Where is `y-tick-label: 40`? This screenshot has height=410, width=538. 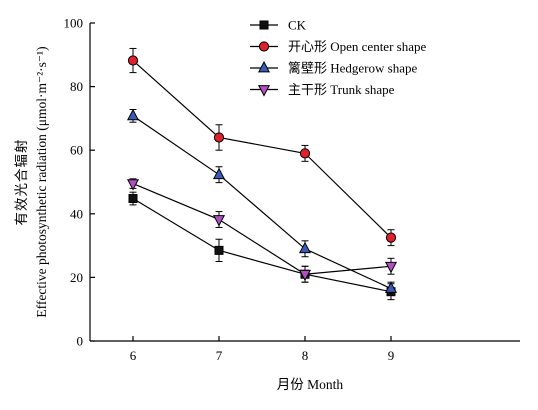 y-tick-label: 40 is located at coordinates (76, 213).